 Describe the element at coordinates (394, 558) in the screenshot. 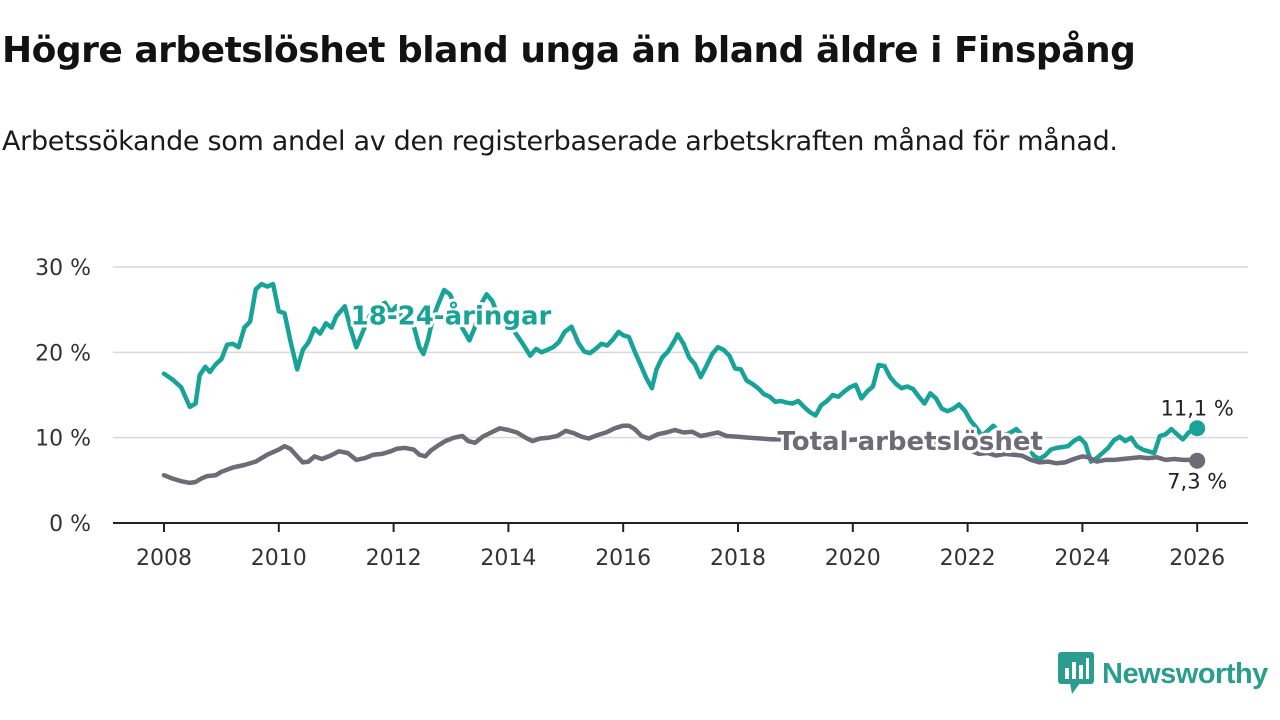

I see `x-tick-label: 2012` at that location.